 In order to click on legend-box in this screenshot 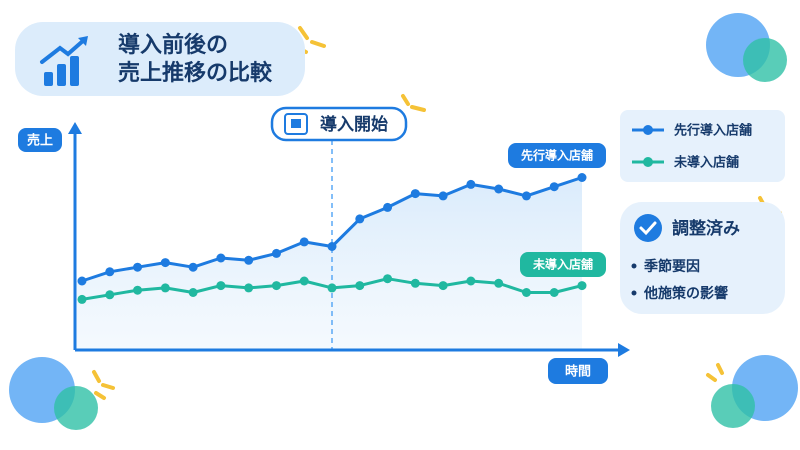, I will do `click(702, 146)`.